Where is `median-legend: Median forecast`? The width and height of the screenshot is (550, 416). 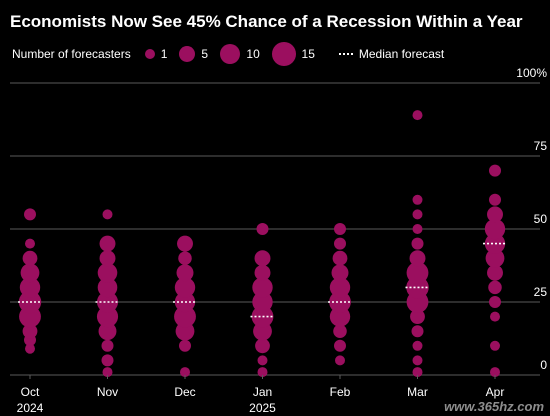 median-legend: Median forecast is located at coordinates (391, 54).